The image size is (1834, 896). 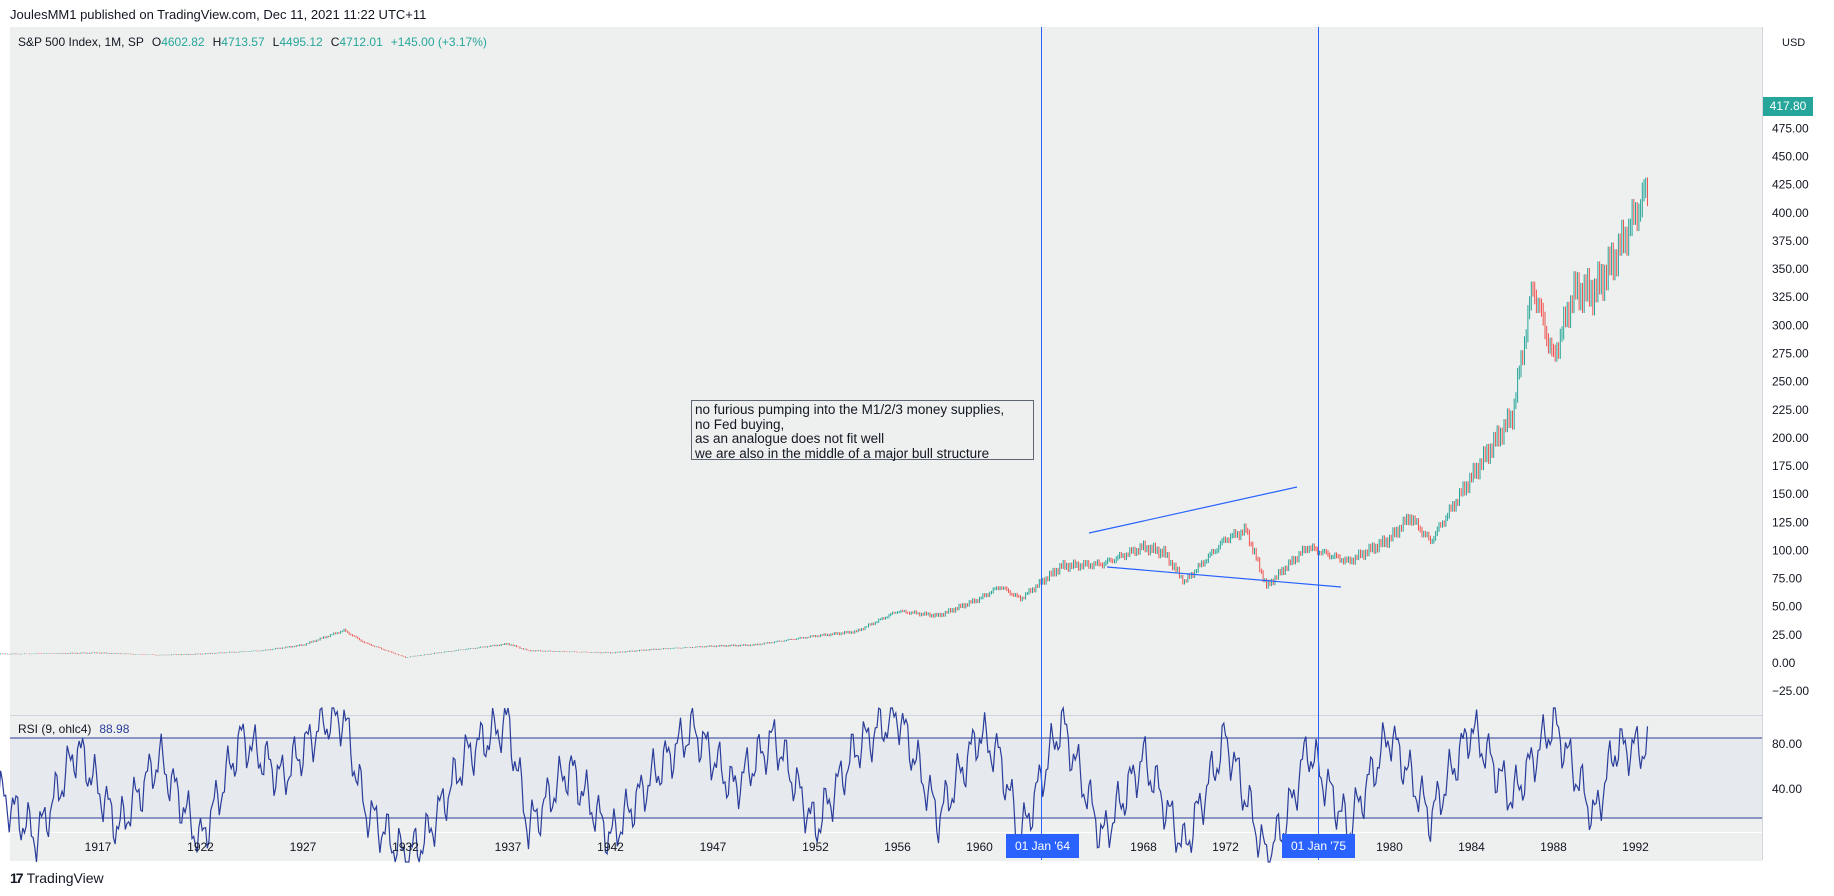 I want to click on time-axis-pane, so click(x=886, y=847).